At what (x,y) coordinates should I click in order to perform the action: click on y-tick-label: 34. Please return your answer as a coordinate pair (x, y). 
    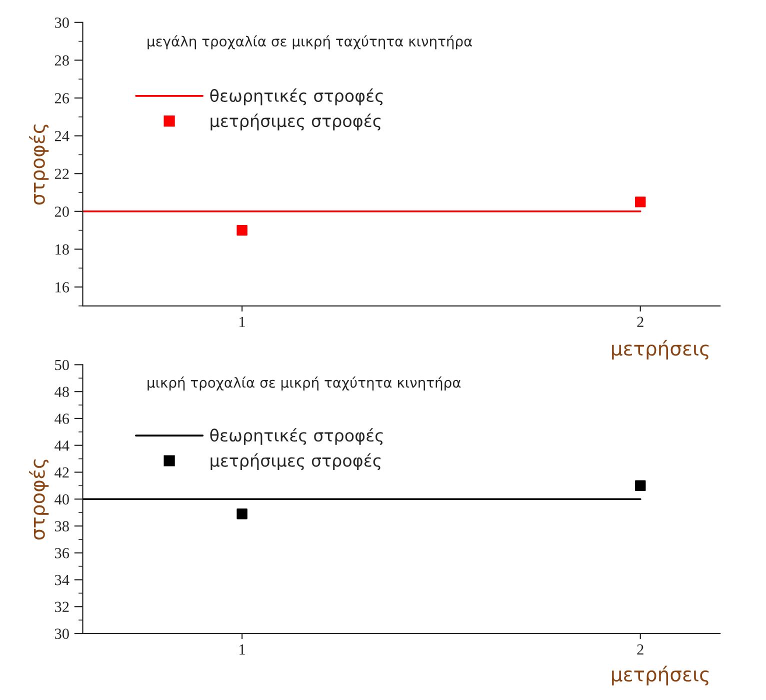
    Looking at the image, I should click on (62, 580).